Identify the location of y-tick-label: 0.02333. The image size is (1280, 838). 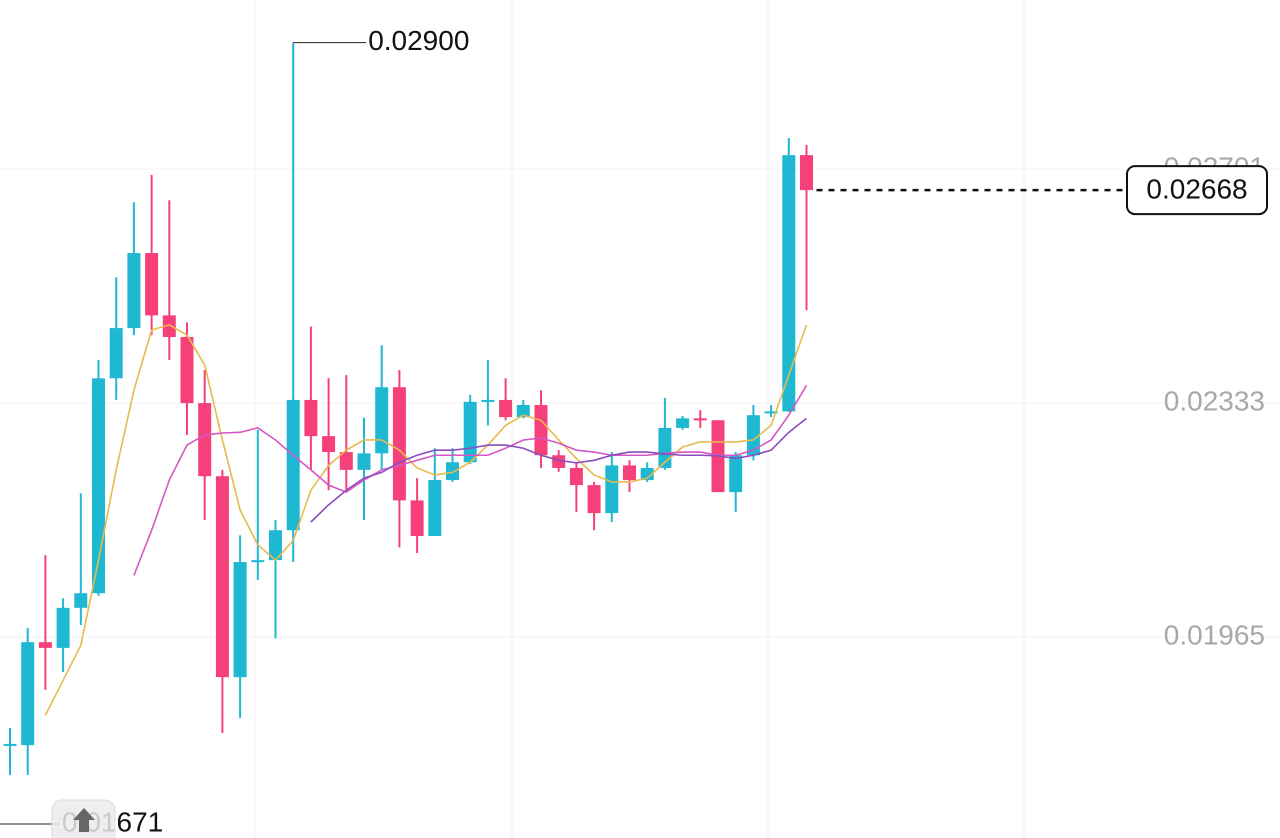
(1214, 400).